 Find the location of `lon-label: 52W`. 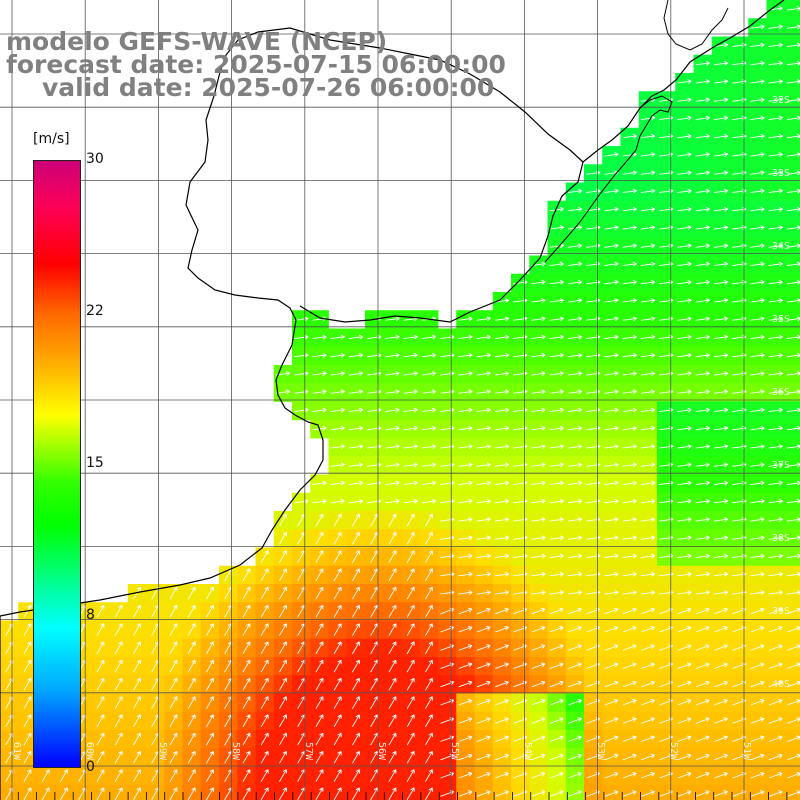

lon-label: 52W is located at coordinates (673, 751).